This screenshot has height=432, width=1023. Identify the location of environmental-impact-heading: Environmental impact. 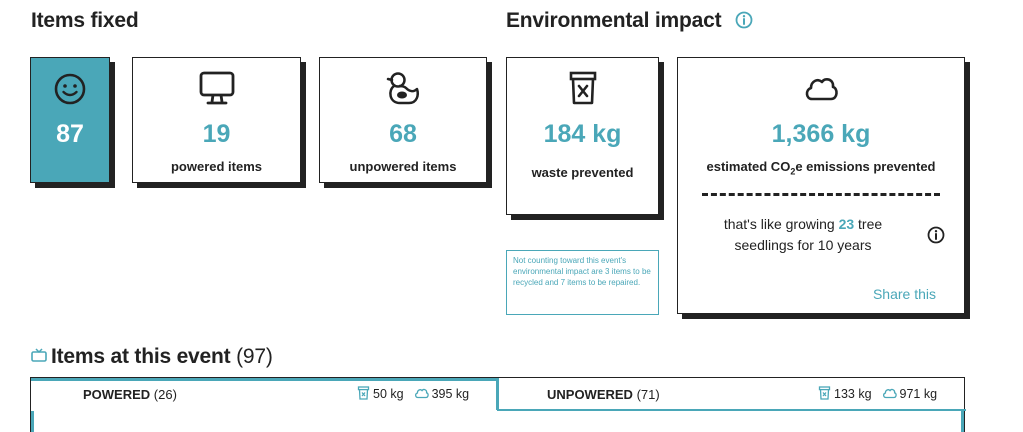
(629, 21).